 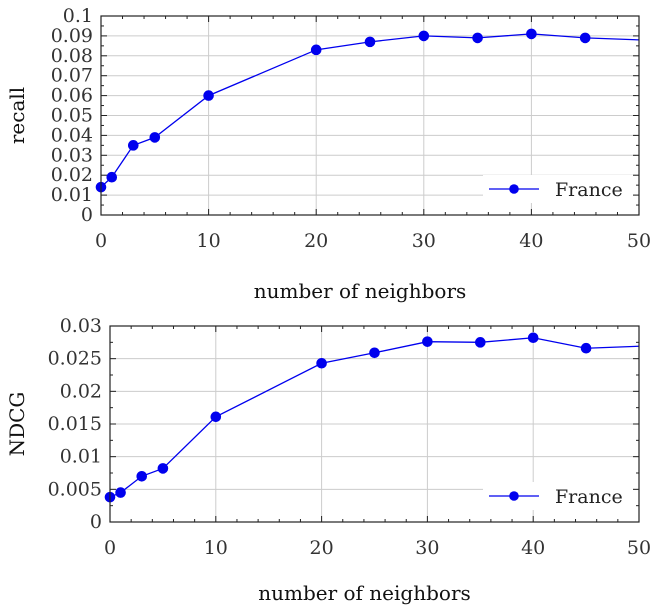 I want to click on y-tick-label: 0.05, so click(x=72, y=116).